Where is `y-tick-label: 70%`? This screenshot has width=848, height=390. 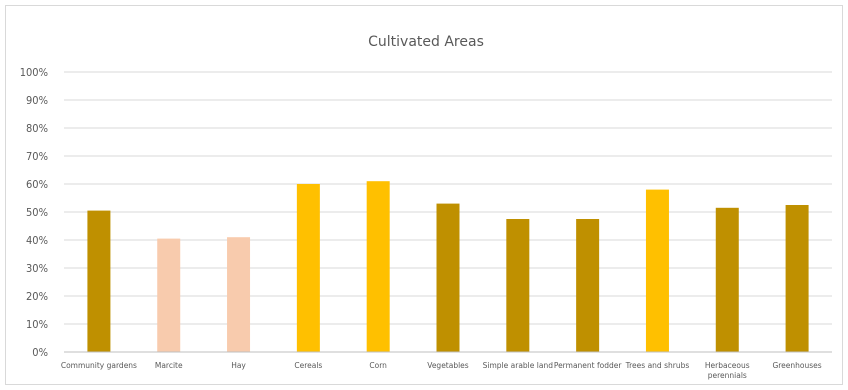 y-tick-label: 70% is located at coordinates (37, 156).